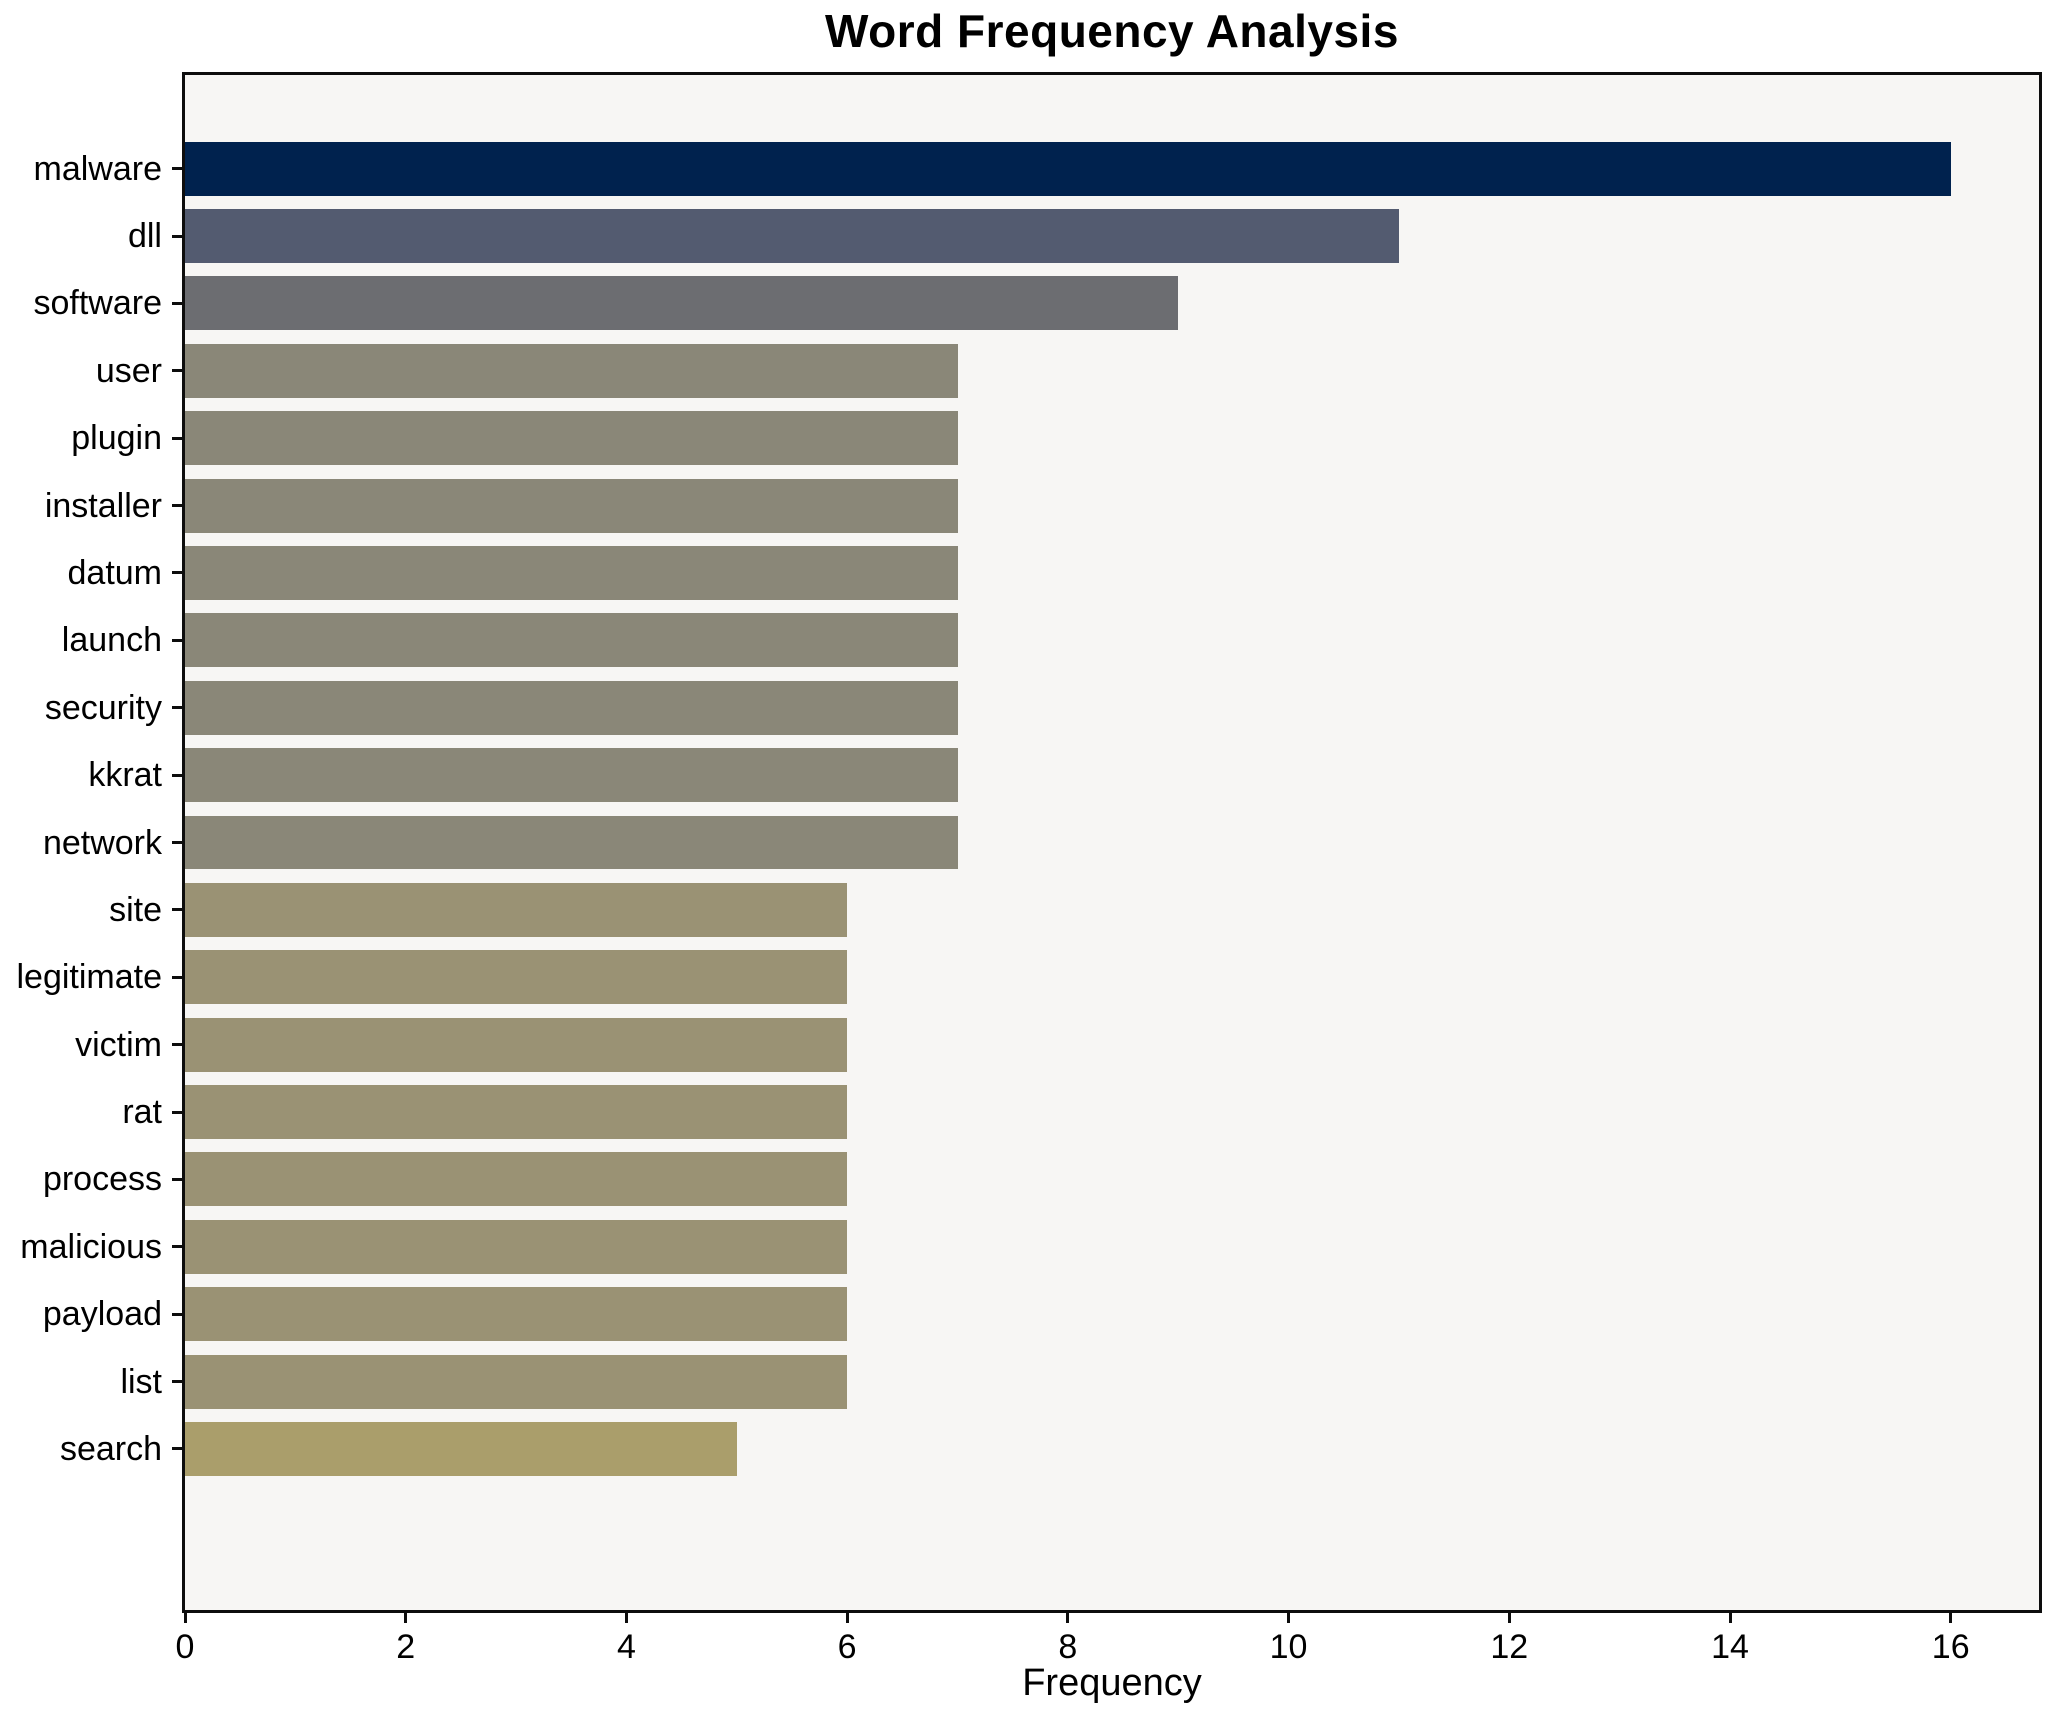 The width and height of the screenshot is (2062, 1722). I want to click on xtick-label-6: 6, so click(847, 1647).